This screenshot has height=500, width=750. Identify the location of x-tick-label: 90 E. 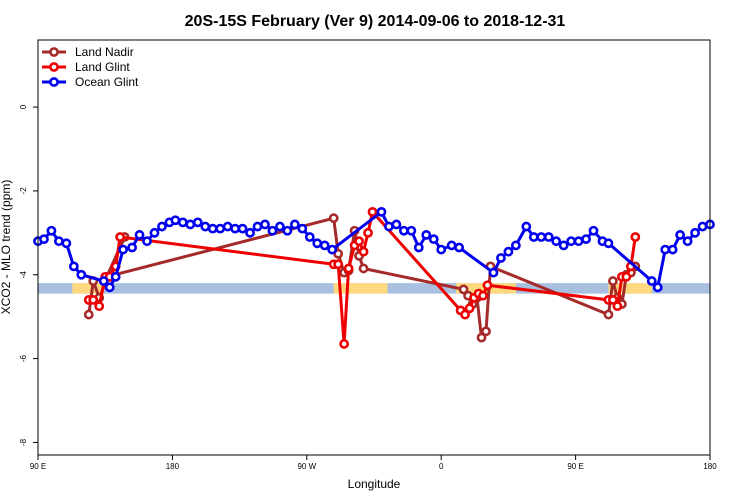
(575, 466).